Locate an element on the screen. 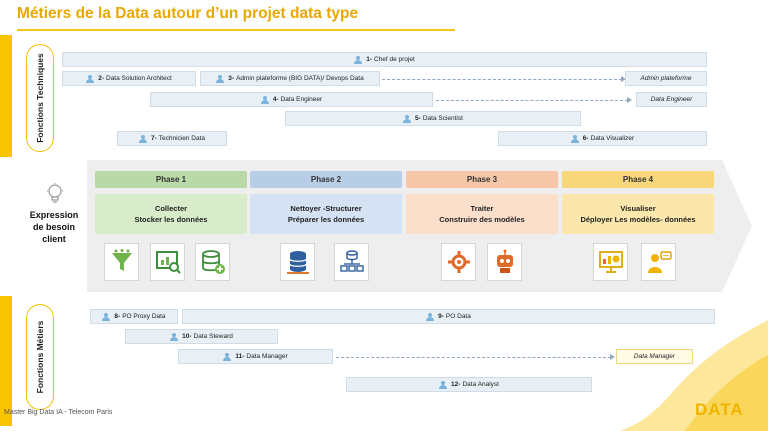 The height and width of the screenshot is (431, 768). phase-4-body: Visualiser Déployer Les modèles- données is located at coordinates (638, 214).